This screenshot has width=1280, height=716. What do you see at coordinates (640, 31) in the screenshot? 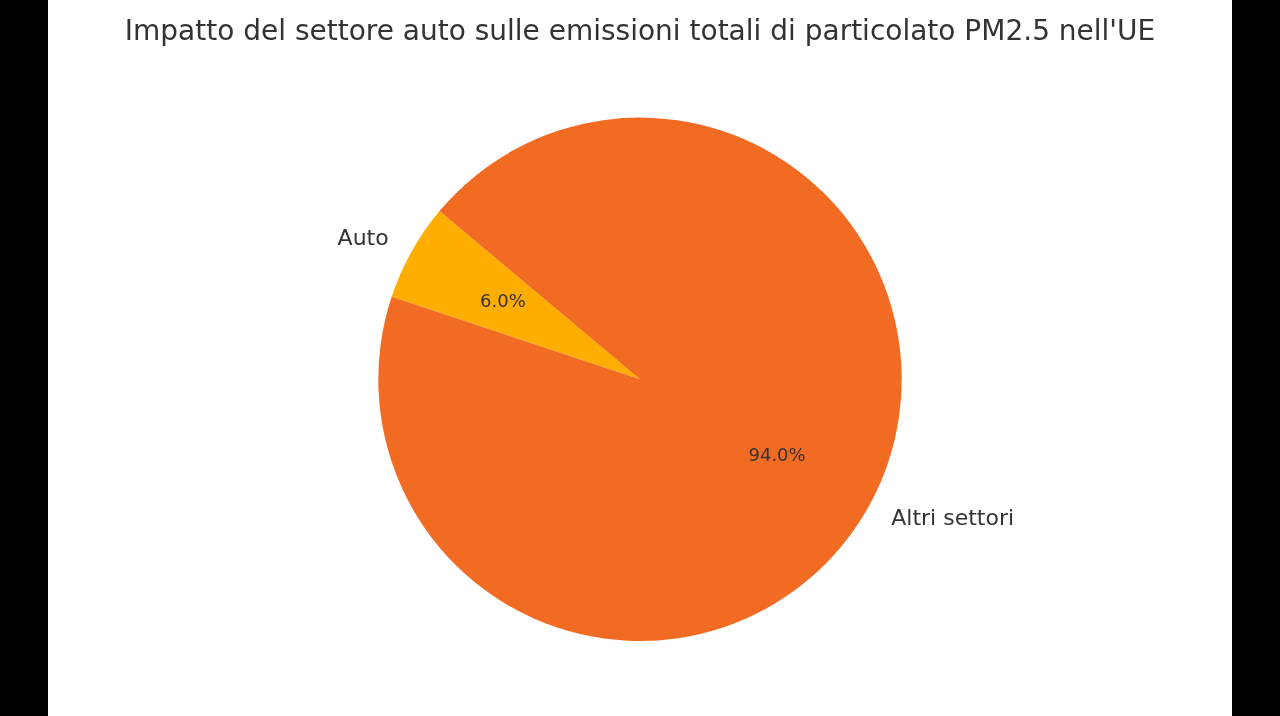
I see `chart-title: Impatto del settore auto sulle emissioni totali di particolato PM2.5 nell'UE` at bounding box center [640, 31].